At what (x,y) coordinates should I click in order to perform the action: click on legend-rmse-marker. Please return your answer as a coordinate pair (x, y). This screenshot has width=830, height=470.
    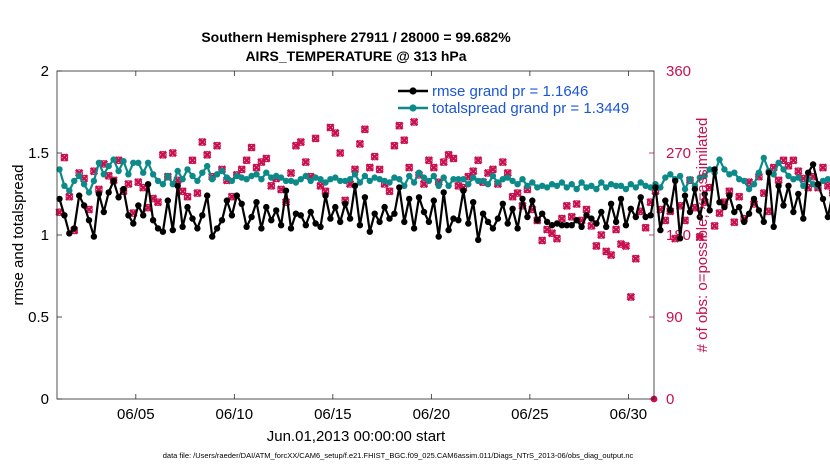
    Looking at the image, I should click on (413, 91).